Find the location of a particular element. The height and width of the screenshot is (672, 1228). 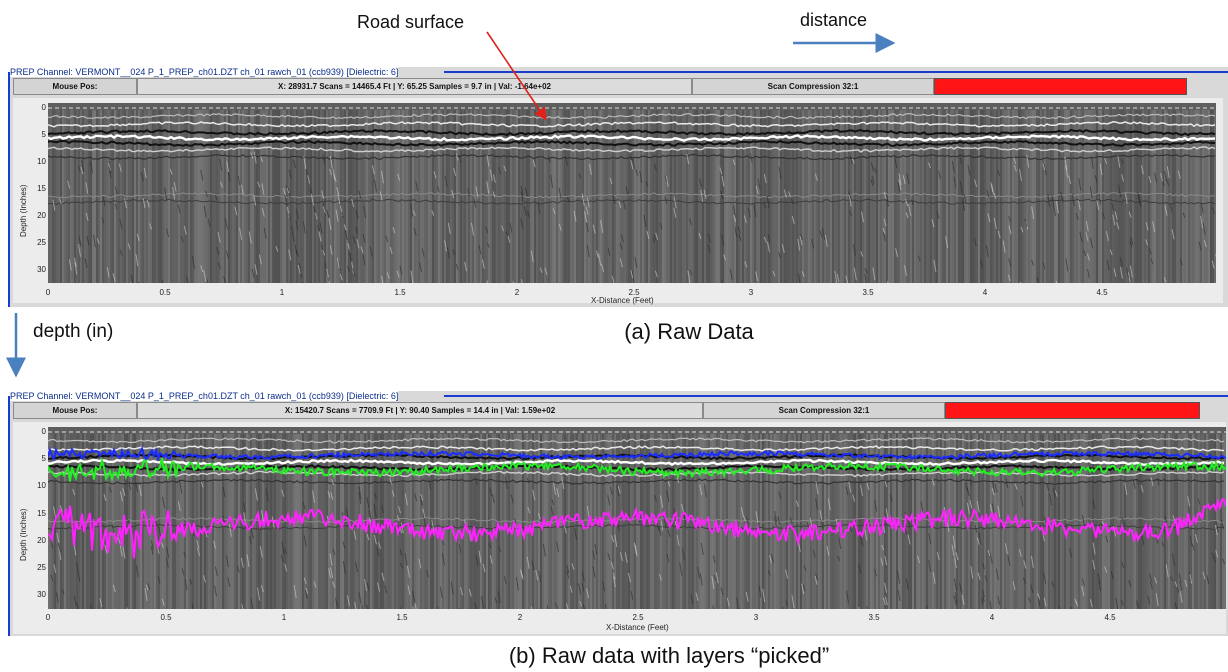

picked-layer-blue is located at coordinates (637, 454).